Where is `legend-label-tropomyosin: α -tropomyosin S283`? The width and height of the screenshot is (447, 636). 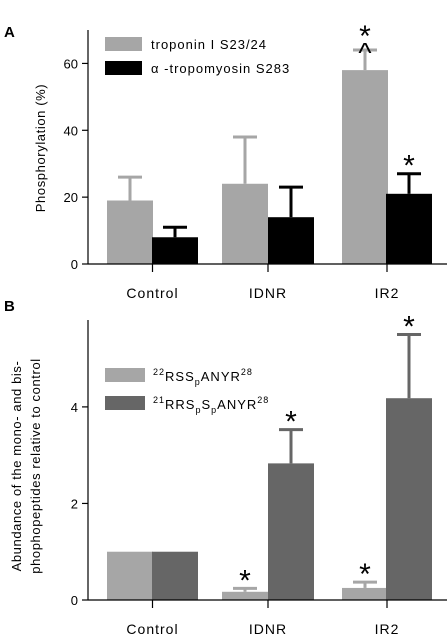 legend-label-tropomyosin: α -tropomyosin S283 is located at coordinates (220, 68).